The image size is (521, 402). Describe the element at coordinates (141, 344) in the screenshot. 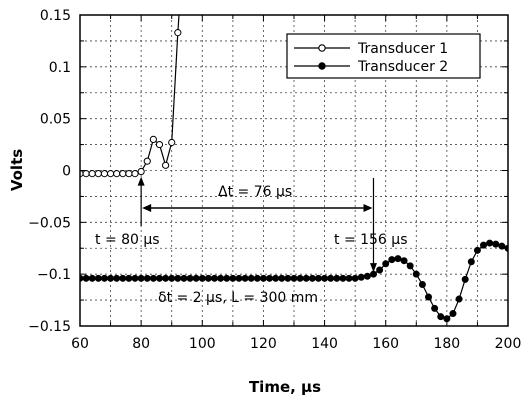

I see `x-tick-label: 80` at that location.